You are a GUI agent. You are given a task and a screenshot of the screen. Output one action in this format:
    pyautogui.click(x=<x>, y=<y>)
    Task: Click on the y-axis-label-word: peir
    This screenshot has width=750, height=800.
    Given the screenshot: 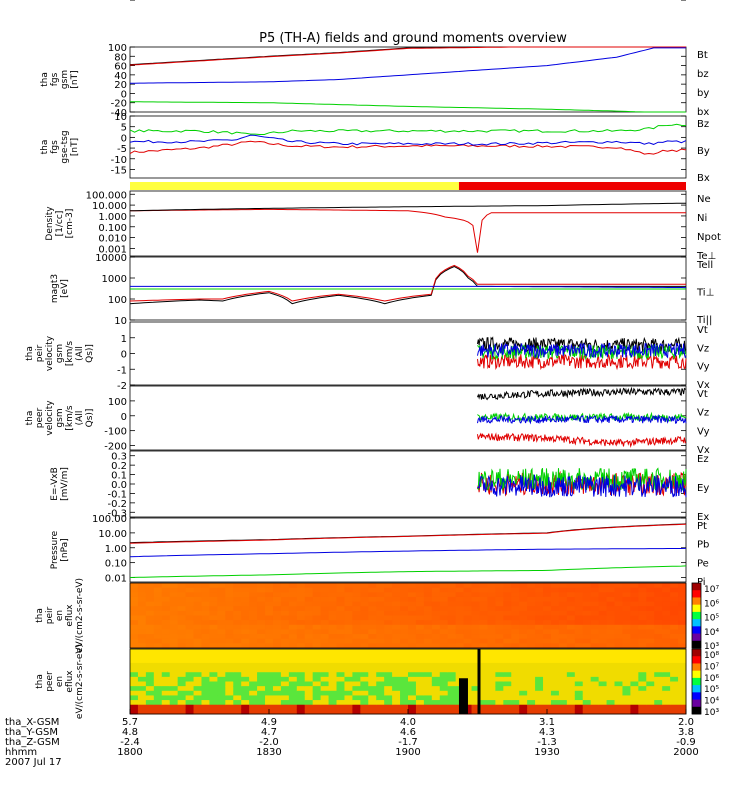 What is the action you would take?
    pyautogui.click(x=40, y=353)
    